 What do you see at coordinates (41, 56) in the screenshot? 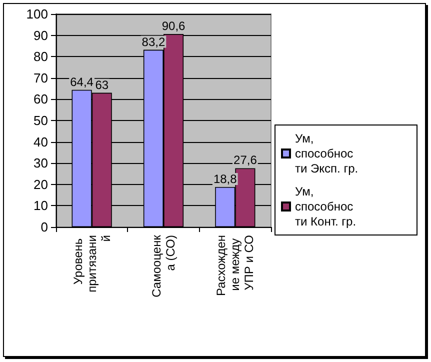
I see `y-tick-label: 80` at bounding box center [41, 56].